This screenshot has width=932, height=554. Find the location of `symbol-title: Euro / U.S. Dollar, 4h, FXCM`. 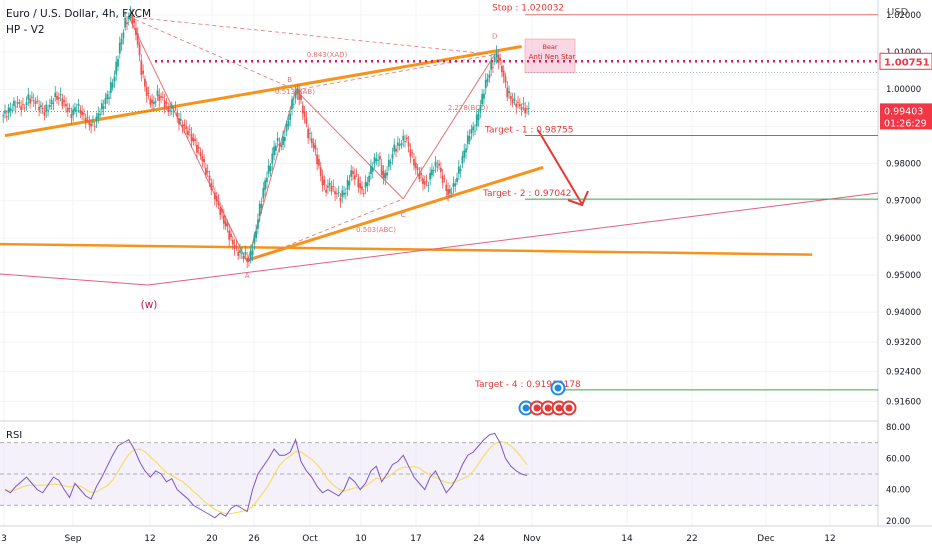

symbol-title: Euro / U.S. Dollar, 4h, FXCM is located at coordinates (79, 14).